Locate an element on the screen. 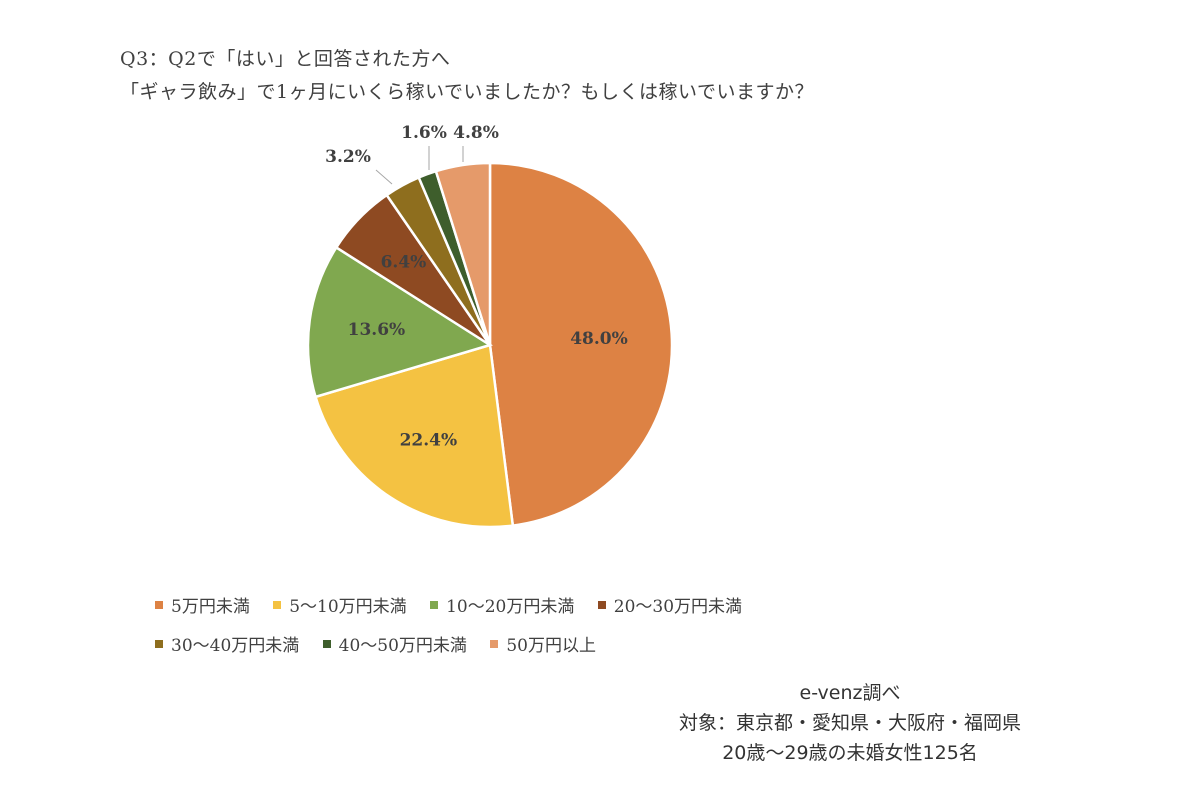  legend-row-2: 30〜40万円未満 40〜50万円未満 50万円以上 is located at coordinates (384, 643).